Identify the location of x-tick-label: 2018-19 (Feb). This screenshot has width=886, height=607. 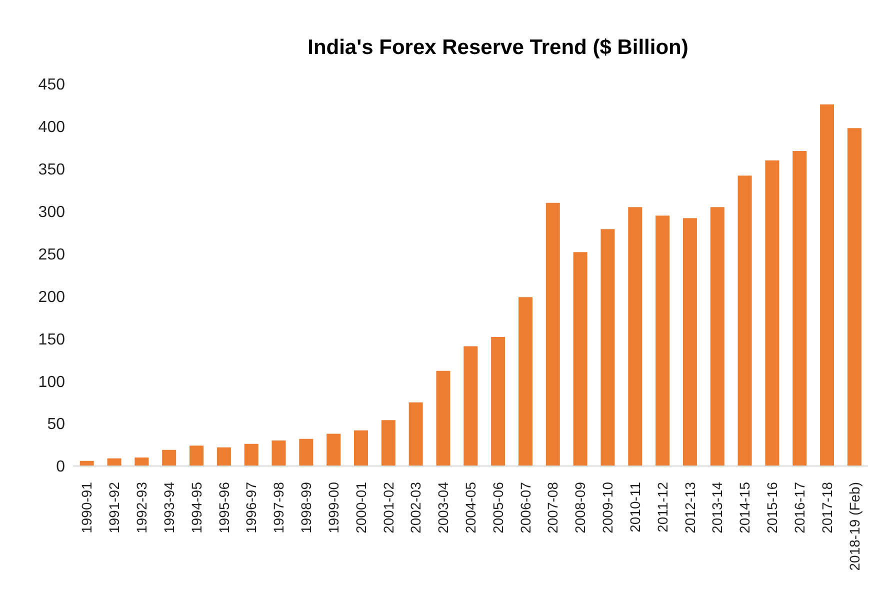
(854, 526).